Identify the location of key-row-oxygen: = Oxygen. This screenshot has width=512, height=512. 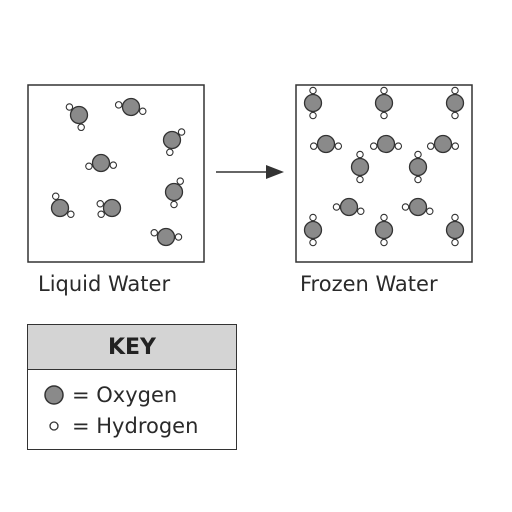
(109, 395).